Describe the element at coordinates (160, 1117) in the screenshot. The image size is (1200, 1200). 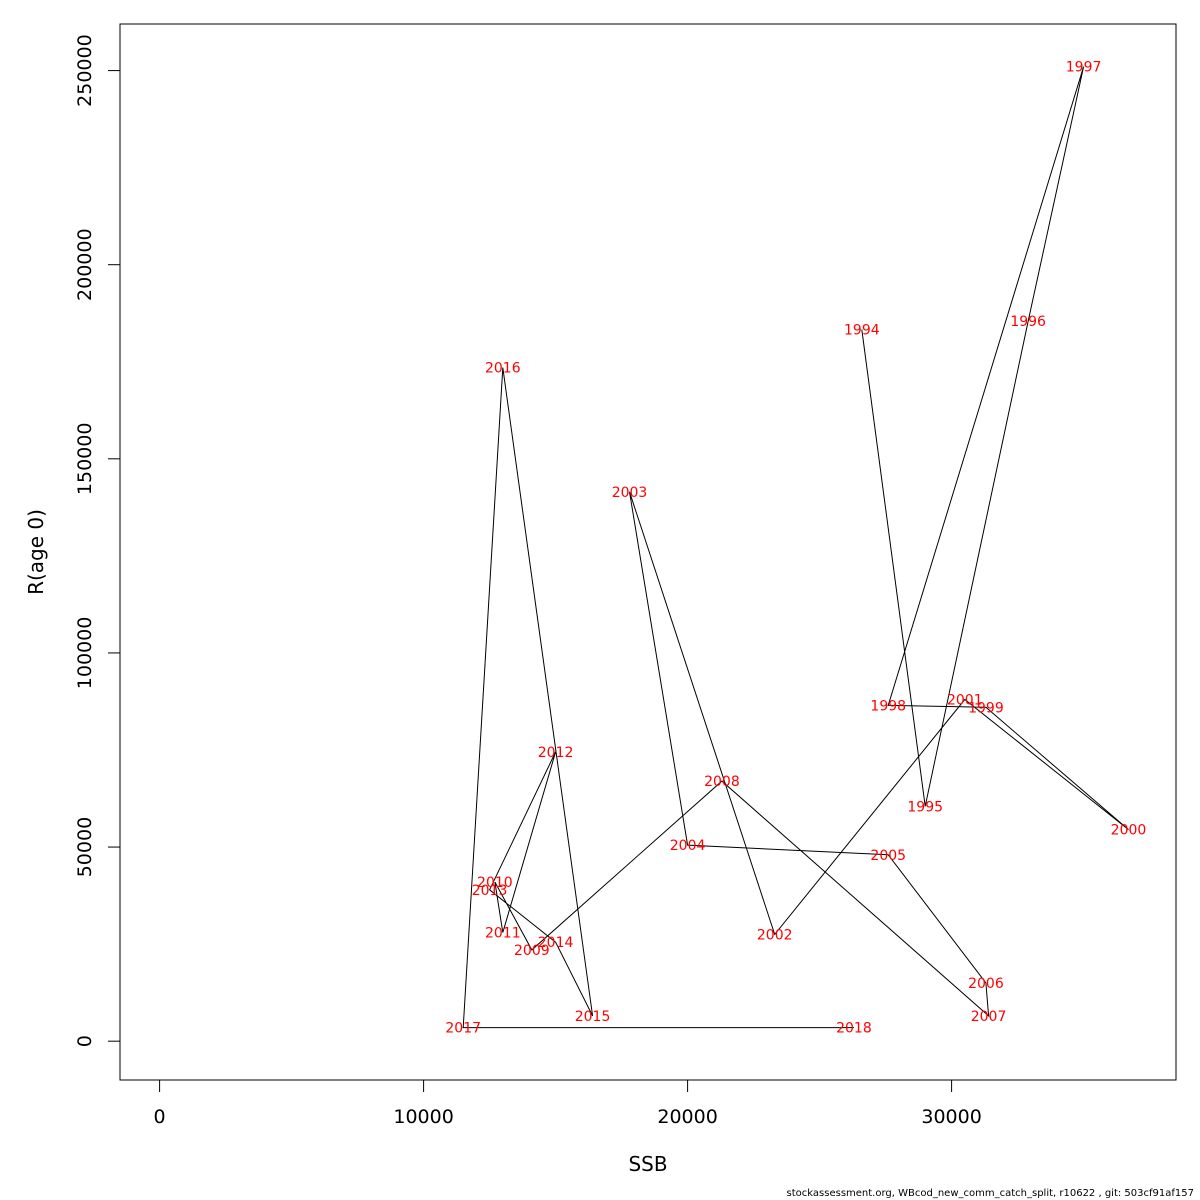
I see `x-tick-label: 0` at that location.